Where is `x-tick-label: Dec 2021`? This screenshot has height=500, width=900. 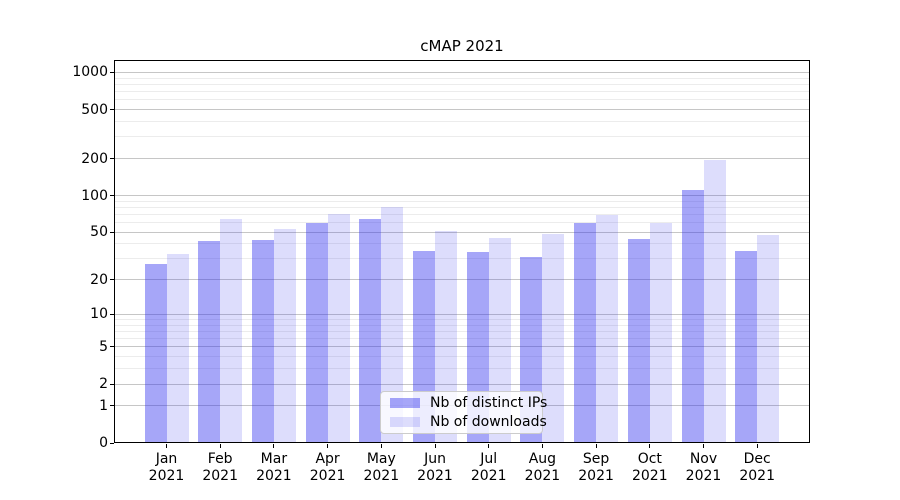 x-tick-label: Dec 2021 is located at coordinates (757, 467).